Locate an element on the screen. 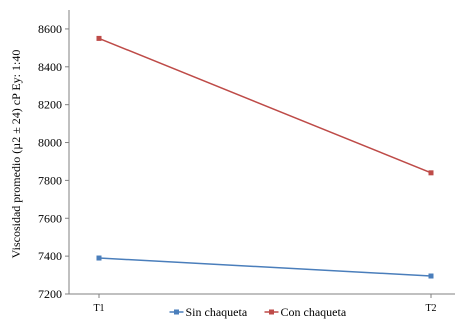 The image size is (461, 324). x-tick-label: T2 is located at coordinates (430, 308).